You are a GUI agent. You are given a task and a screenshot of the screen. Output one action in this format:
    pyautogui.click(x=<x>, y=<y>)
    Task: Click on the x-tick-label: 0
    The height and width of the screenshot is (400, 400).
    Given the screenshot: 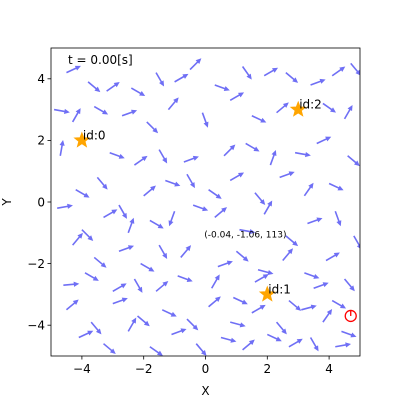 What is the action you would take?
    pyautogui.click(x=206, y=369)
    